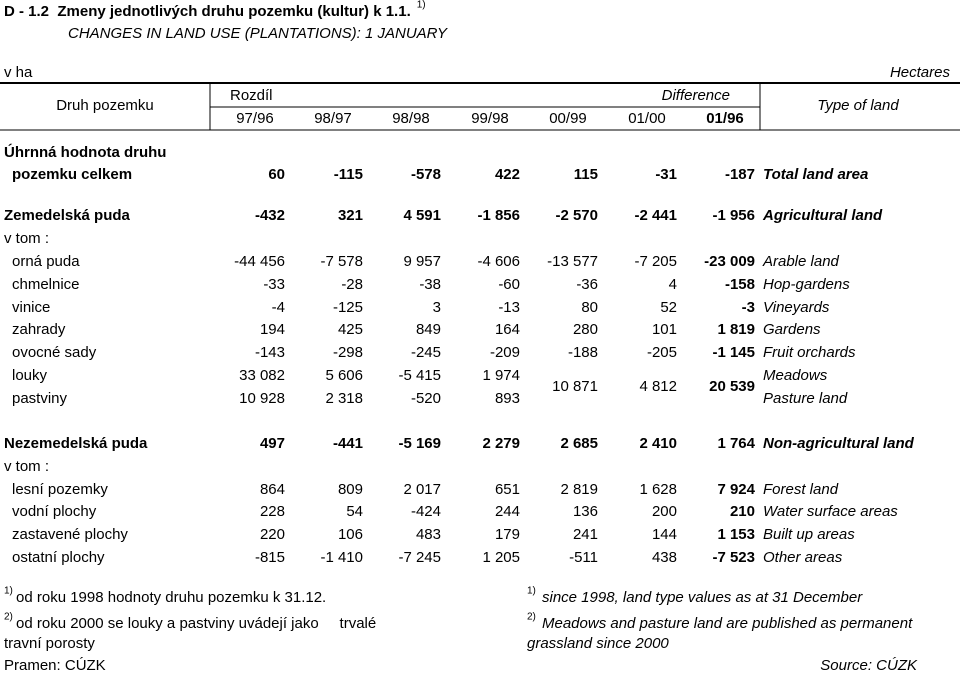 The height and width of the screenshot is (674, 960). What do you see at coordinates (696, 95) in the screenshot?
I see `column-head: Difference` at bounding box center [696, 95].